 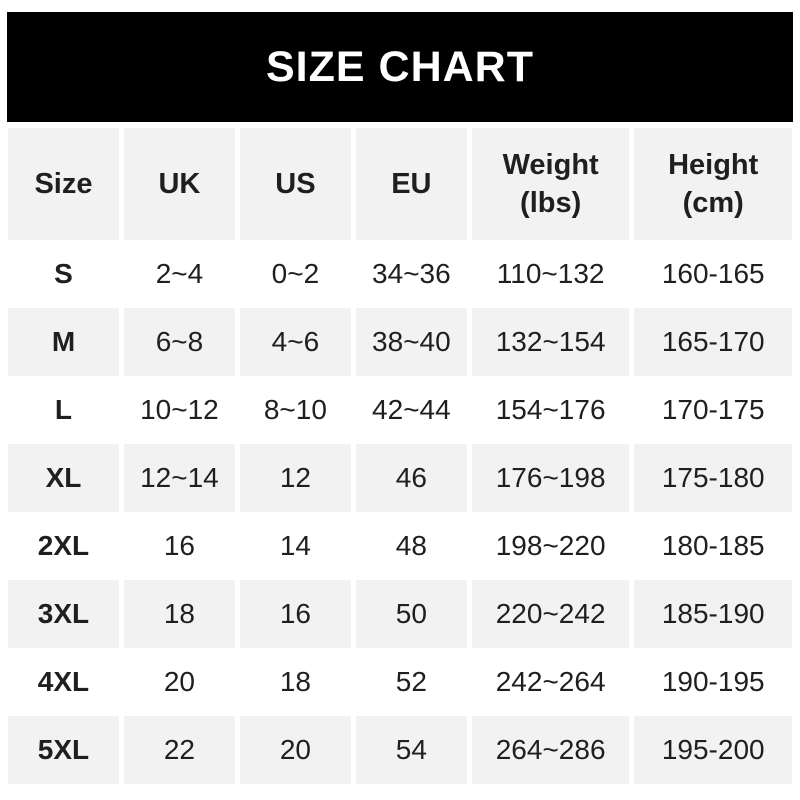 I want to click on column-header-label: EU, so click(x=411, y=183).